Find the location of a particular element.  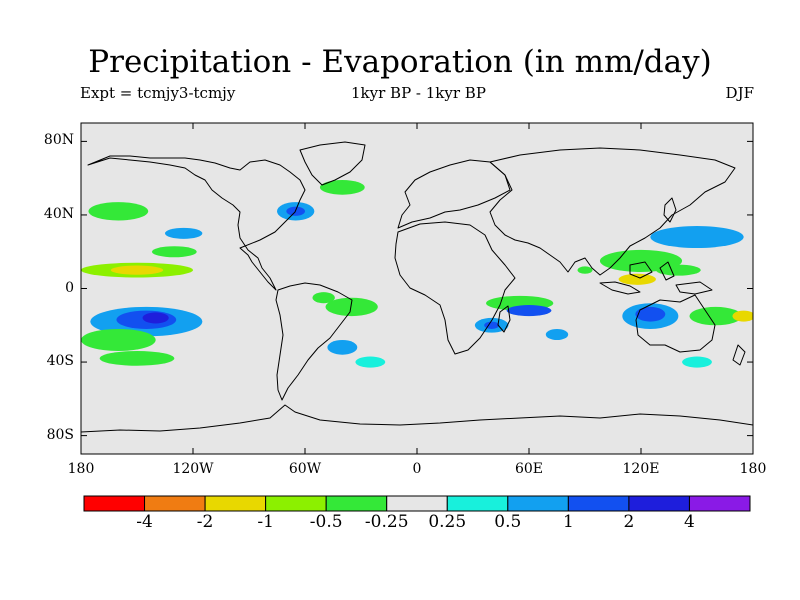

coastline-maritime-continent is located at coordinates (656, 278).